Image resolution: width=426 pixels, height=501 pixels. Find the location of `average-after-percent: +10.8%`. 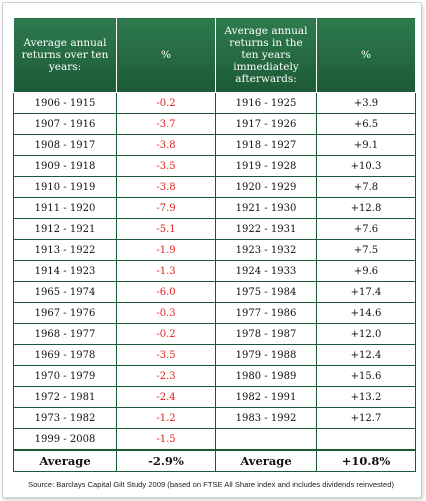

average-after-percent: +10.8% is located at coordinates (366, 460).